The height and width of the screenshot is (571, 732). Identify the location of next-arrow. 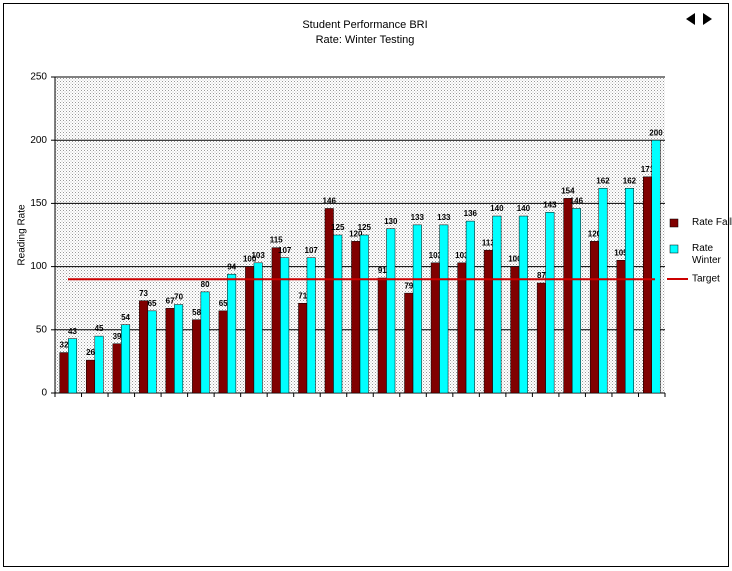
(707, 19).